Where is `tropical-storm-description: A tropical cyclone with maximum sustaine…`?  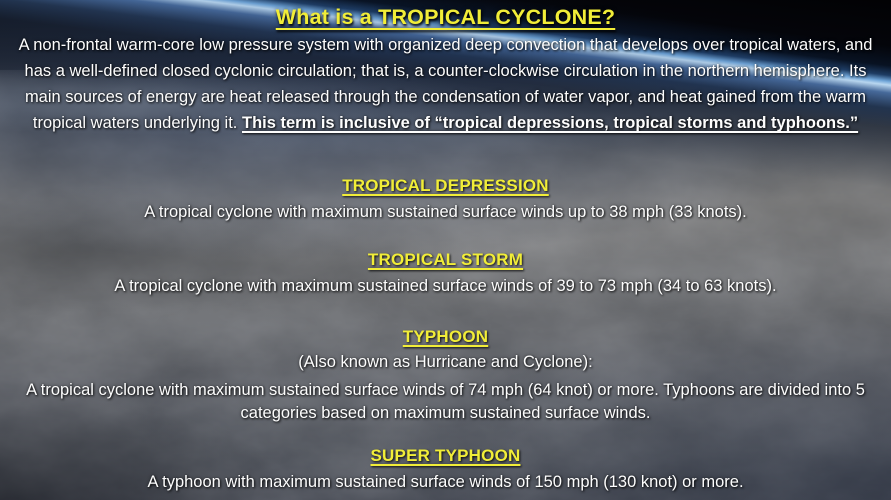
tropical-storm-description: A tropical cyclone with maximum sustaine… is located at coordinates (445, 286).